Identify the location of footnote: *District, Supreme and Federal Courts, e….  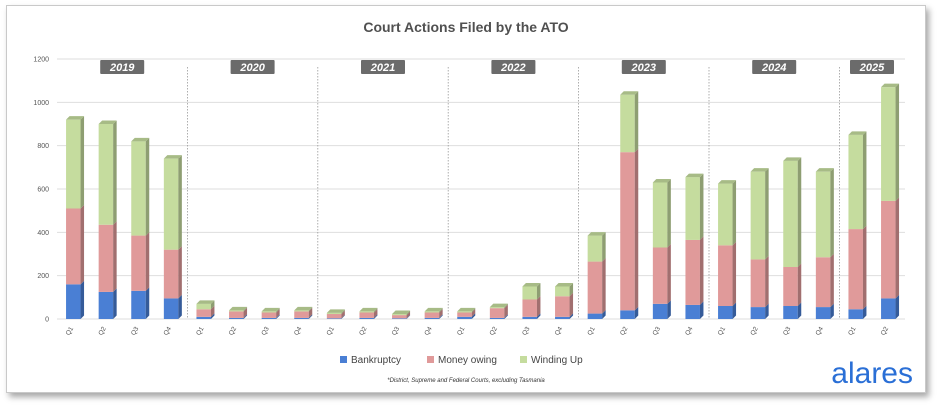
(466, 381).